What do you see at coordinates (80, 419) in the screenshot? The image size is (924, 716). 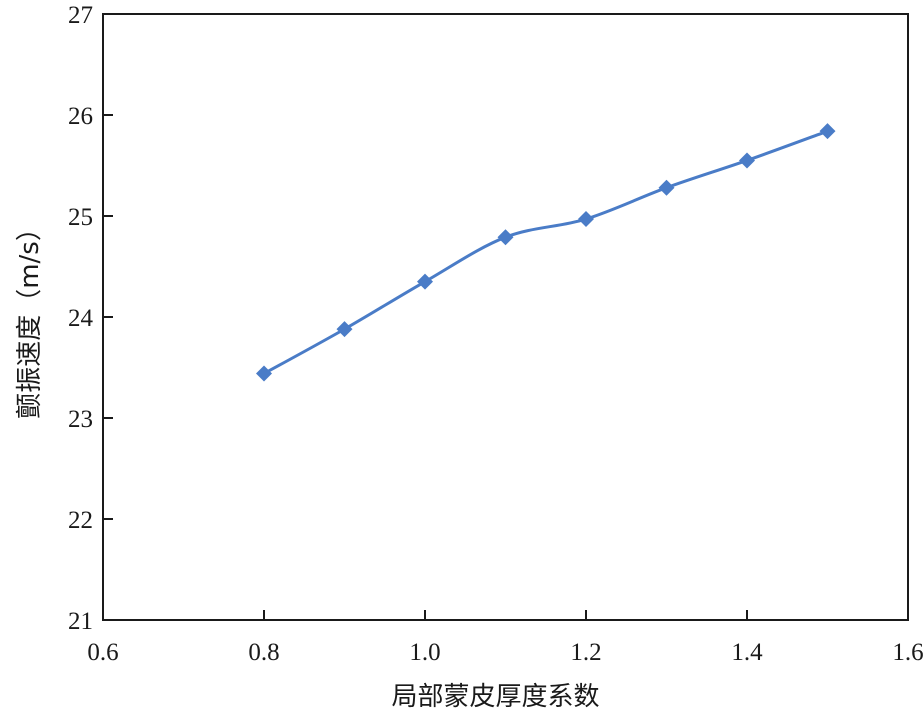 I see `y-tick-label: 23` at bounding box center [80, 419].